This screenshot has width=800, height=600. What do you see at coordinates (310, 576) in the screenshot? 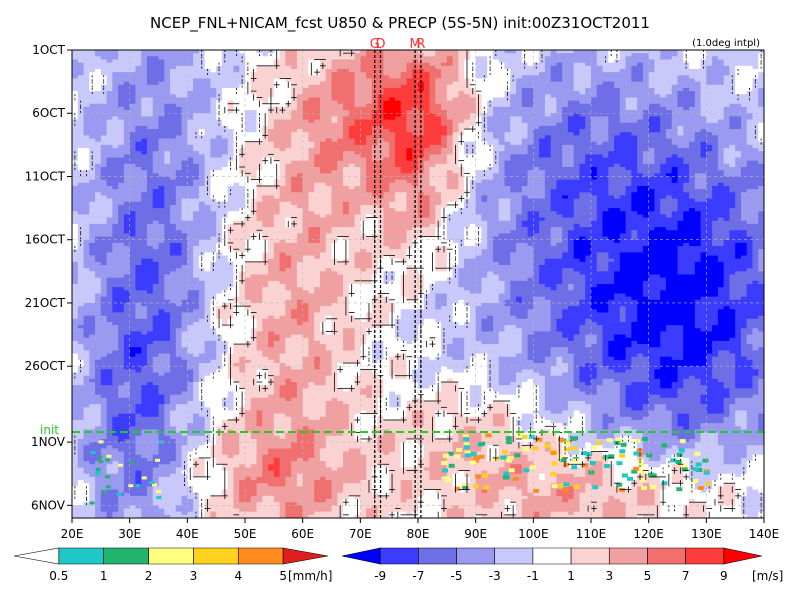
I see `precip-unit: [mm/h]` at bounding box center [310, 576].